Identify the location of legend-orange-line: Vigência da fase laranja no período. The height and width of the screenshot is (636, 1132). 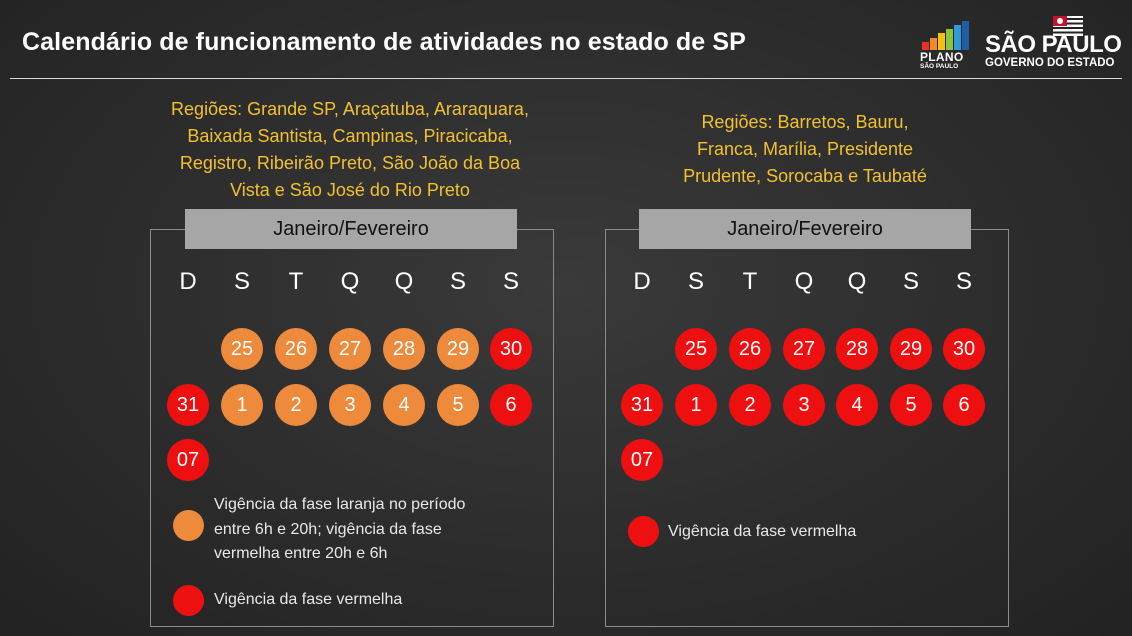
(340, 504).